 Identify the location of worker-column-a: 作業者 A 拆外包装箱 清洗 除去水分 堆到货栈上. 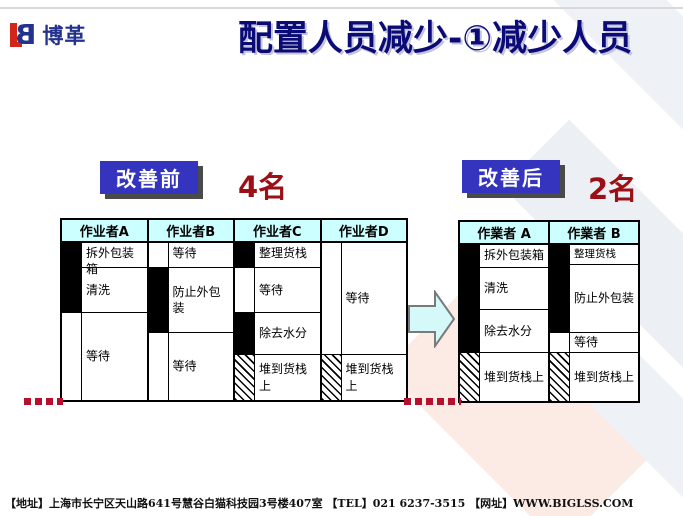
(505, 311).